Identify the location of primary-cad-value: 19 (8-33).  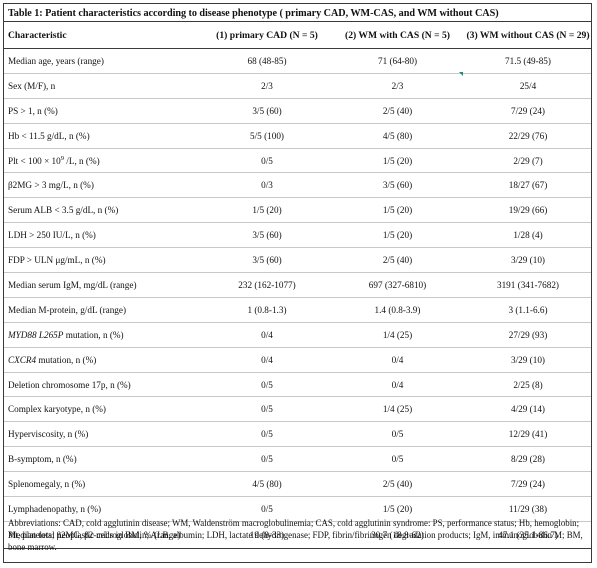
(265, 535).